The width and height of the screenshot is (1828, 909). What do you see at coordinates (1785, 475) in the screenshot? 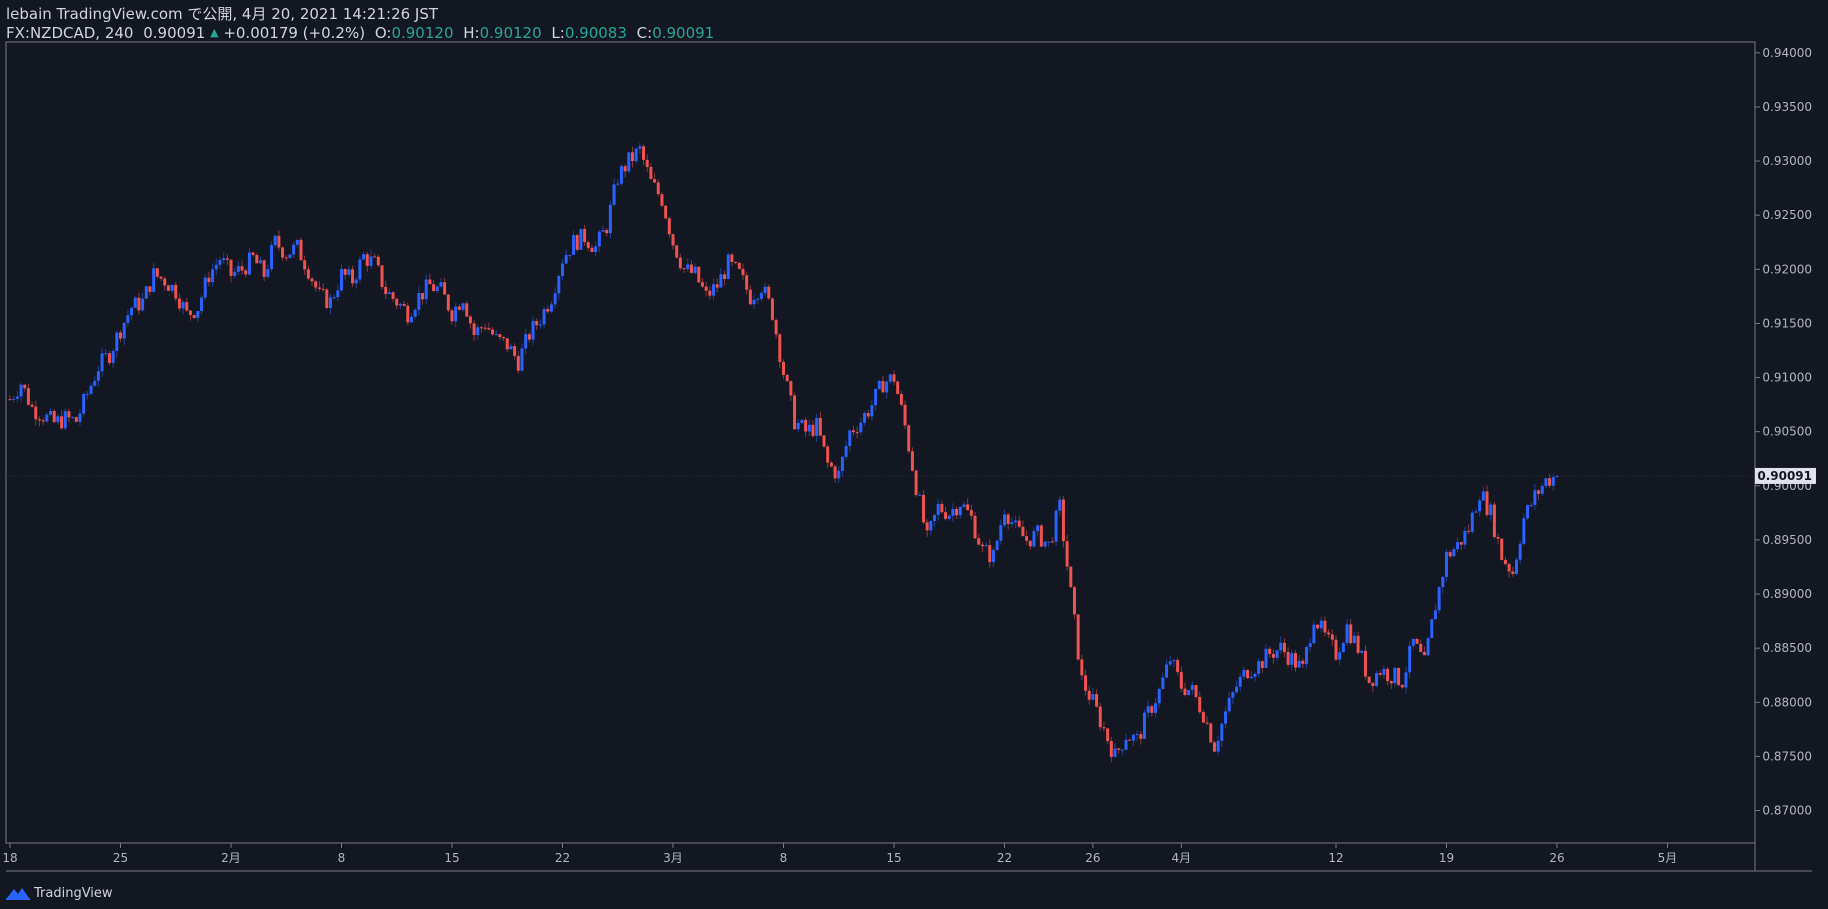
I see `current-price-tag` at bounding box center [1785, 475].